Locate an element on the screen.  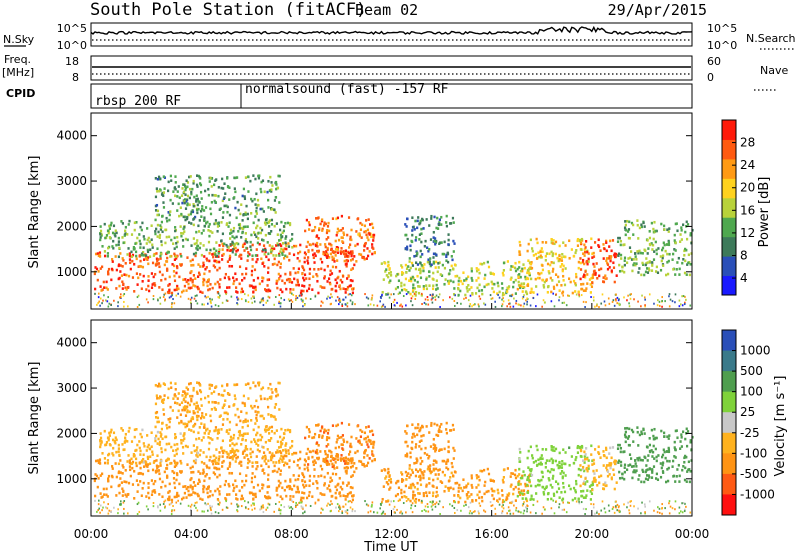
power-cell-2037 is located at coordinates (679, 274).